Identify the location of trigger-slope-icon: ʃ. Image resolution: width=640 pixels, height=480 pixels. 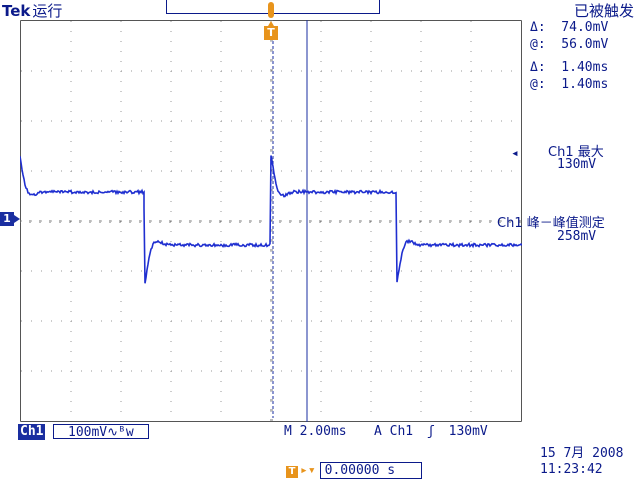
(431, 431).